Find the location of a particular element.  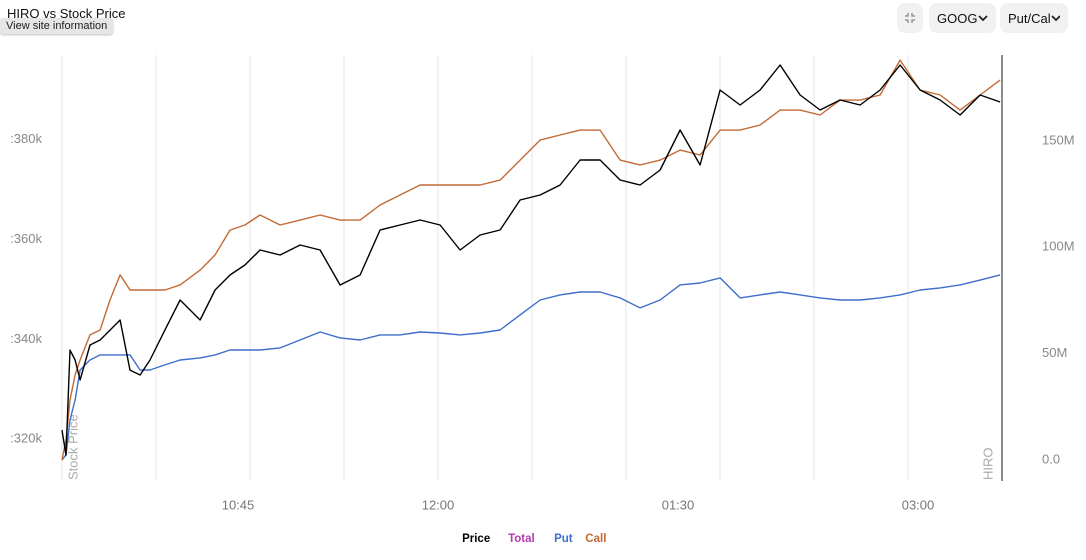

legend-entry: Call is located at coordinates (595, 539).